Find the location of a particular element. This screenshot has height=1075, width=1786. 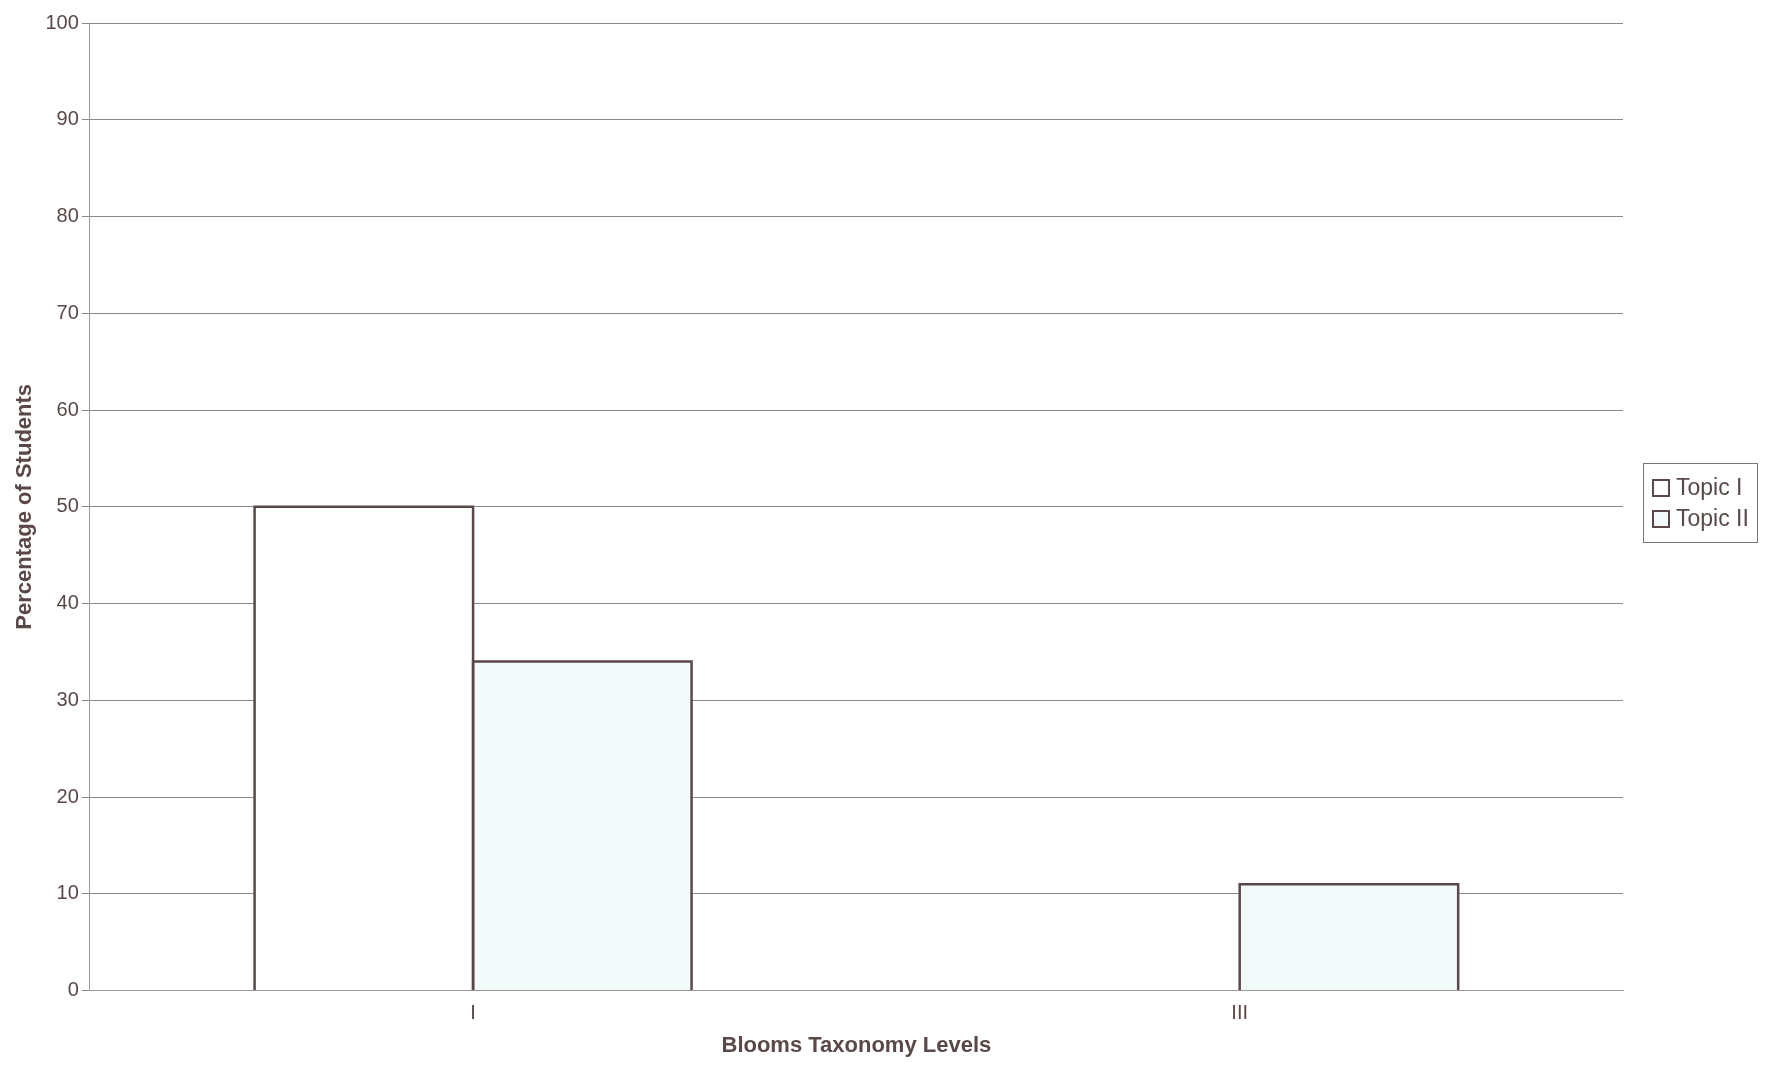

y-axis-title: Percentage of Students is located at coordinates (24, 506).